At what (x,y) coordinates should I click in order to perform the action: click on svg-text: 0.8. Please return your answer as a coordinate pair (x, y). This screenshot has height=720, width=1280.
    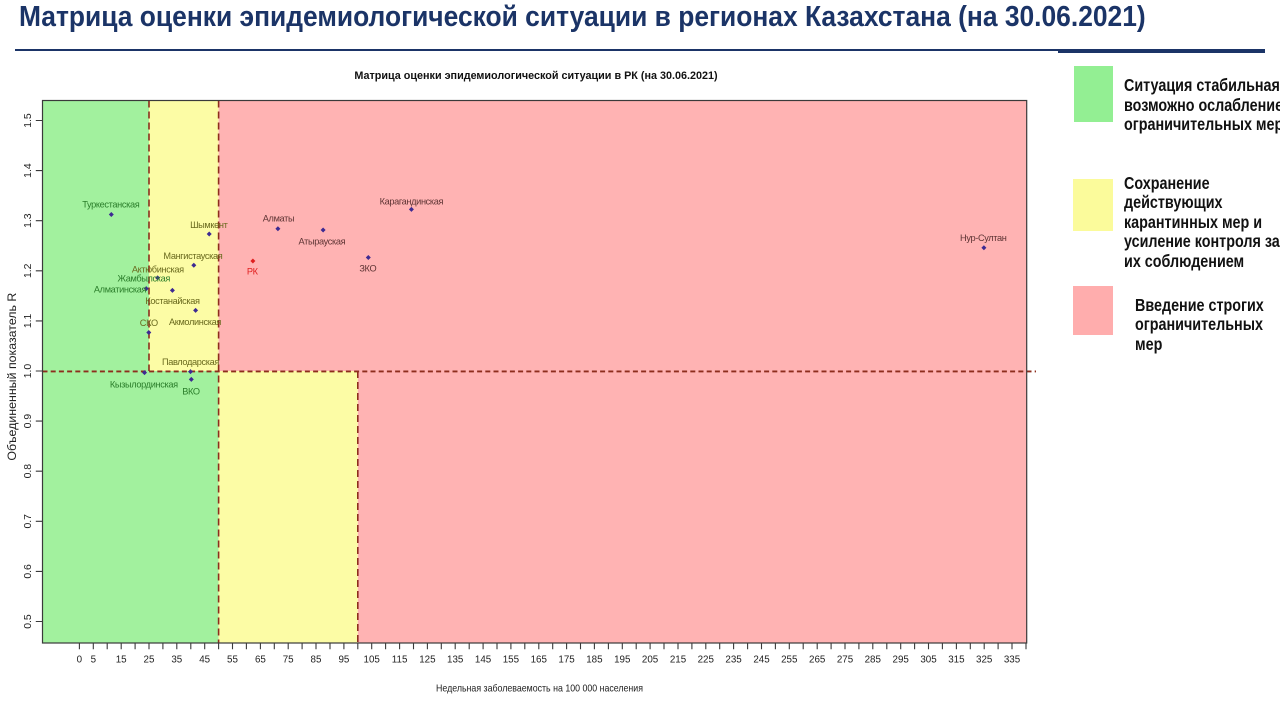
    Looking at the image, I should click on (28, 471).